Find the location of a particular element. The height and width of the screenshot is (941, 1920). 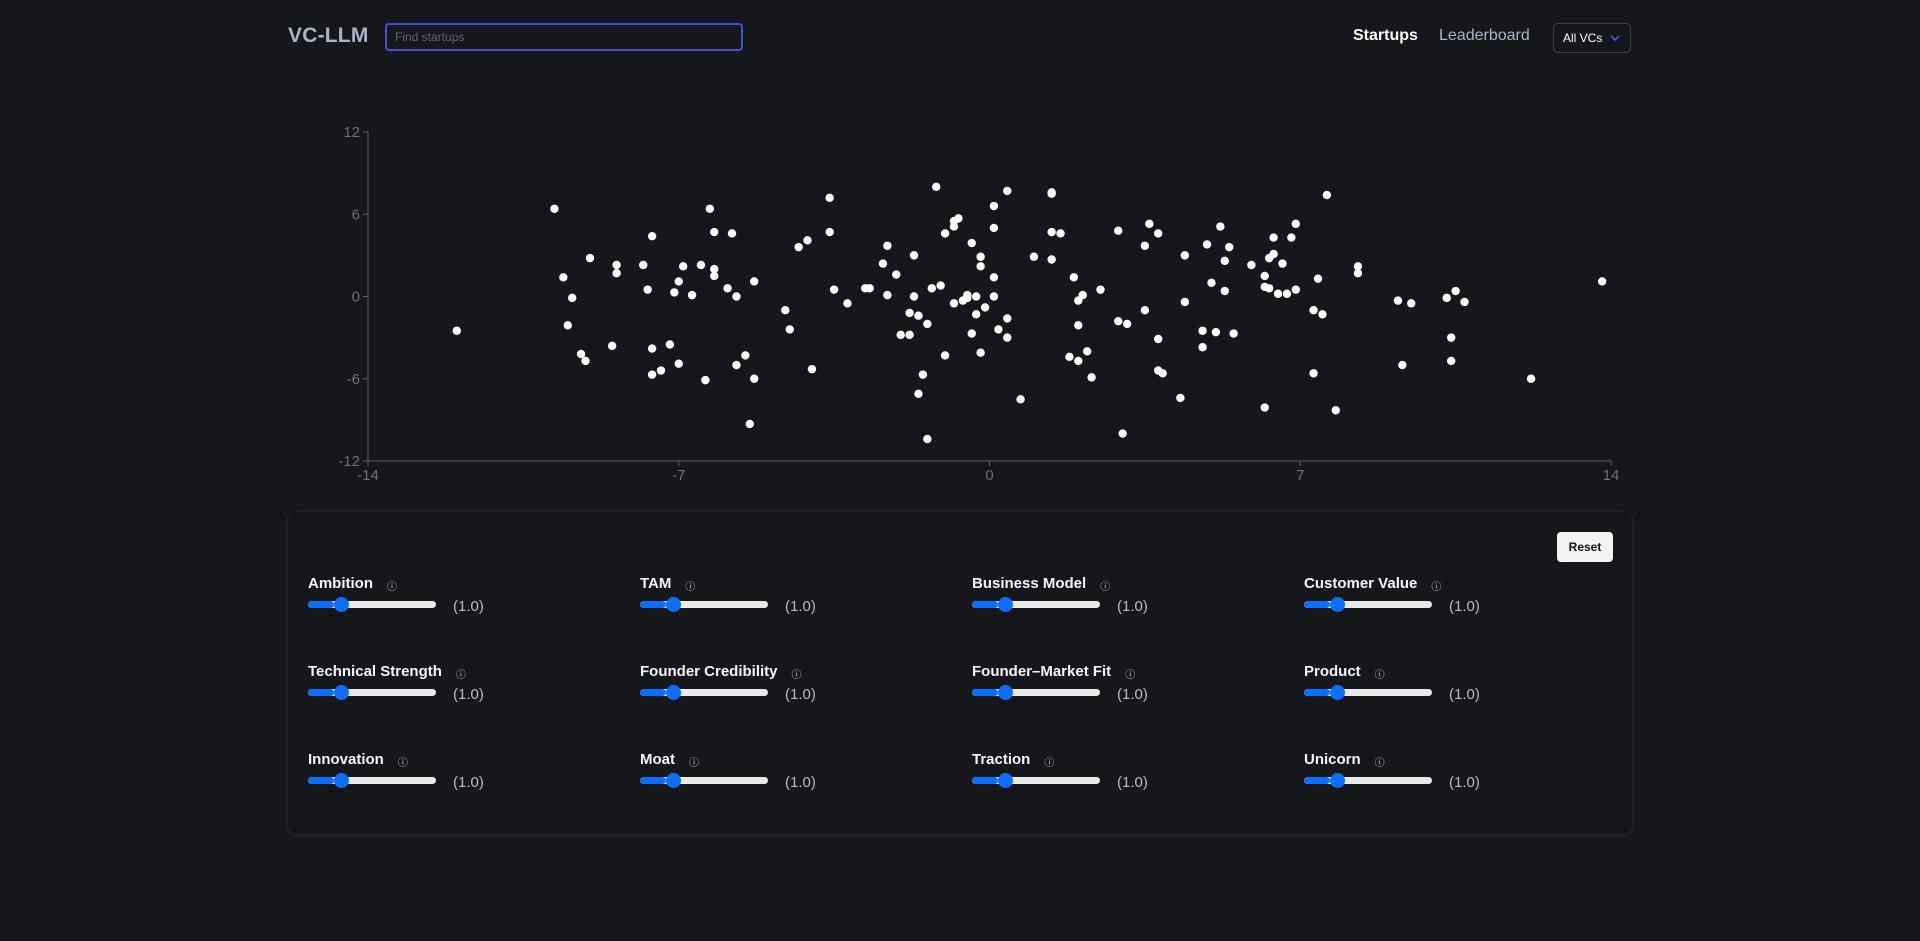

search-input is located at coordinates (564, 37).